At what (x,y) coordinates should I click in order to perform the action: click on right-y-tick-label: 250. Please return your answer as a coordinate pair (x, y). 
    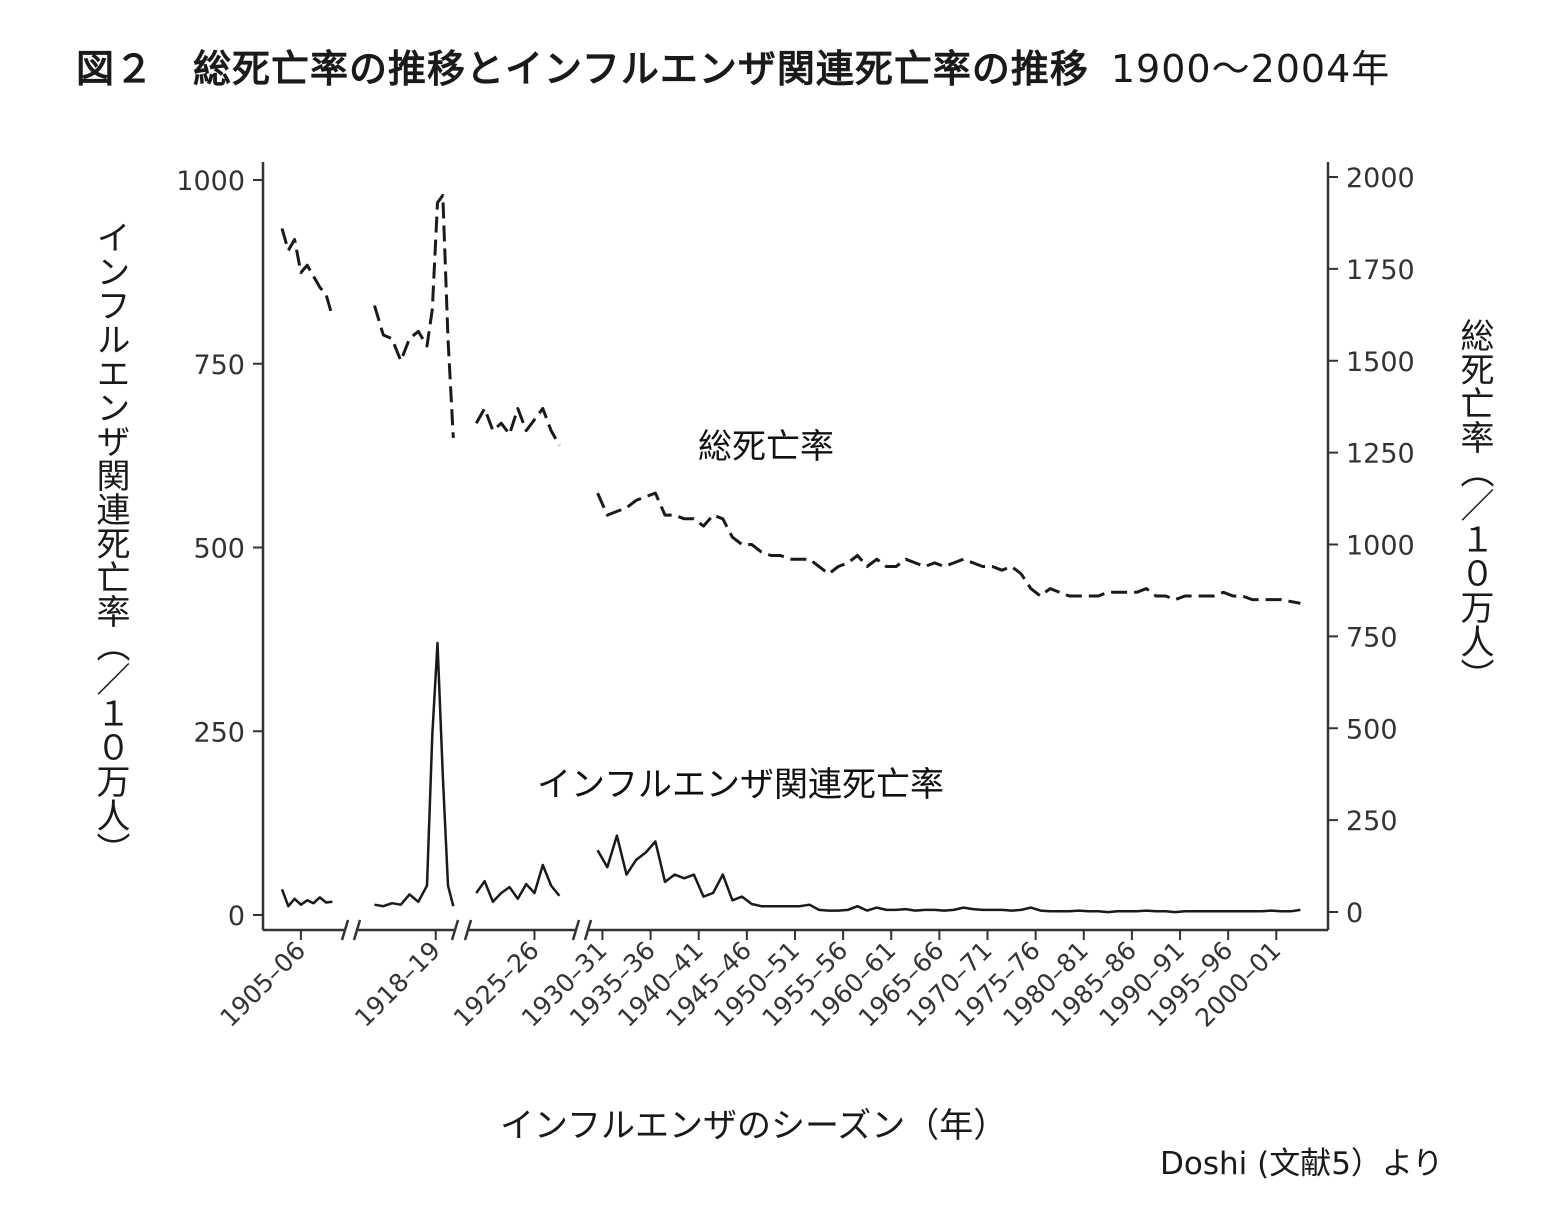
    Looking at the image, I should click on (1372, 821).